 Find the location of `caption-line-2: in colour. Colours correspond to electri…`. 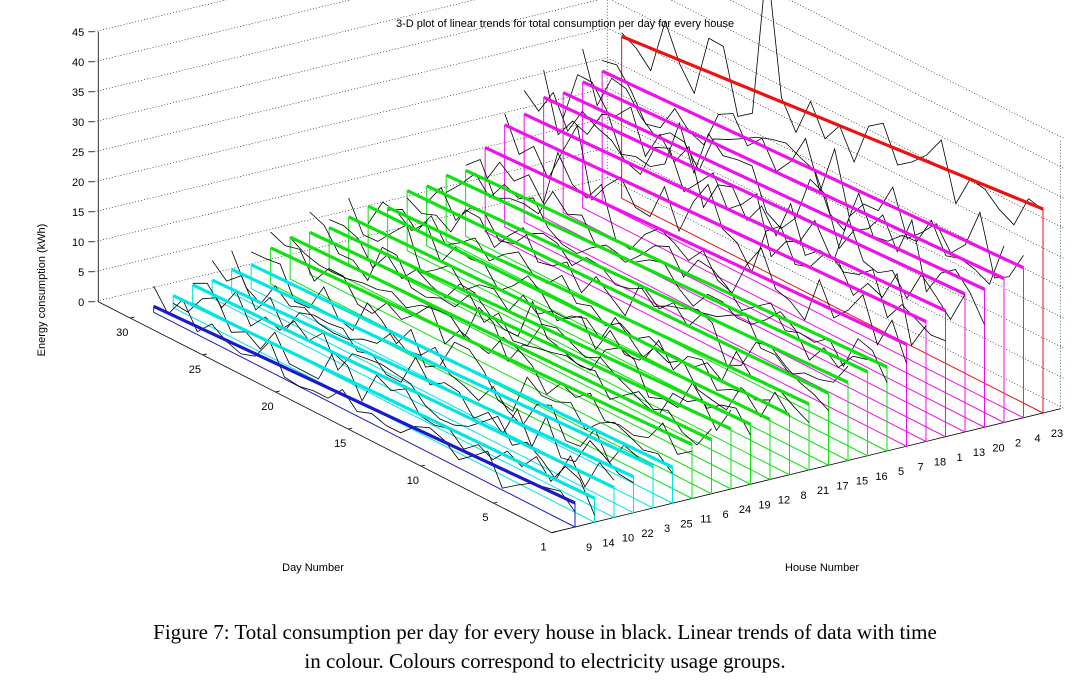

caption-line-2: in colour. Colours correspond to electri… is located at coordinates (545, 661).